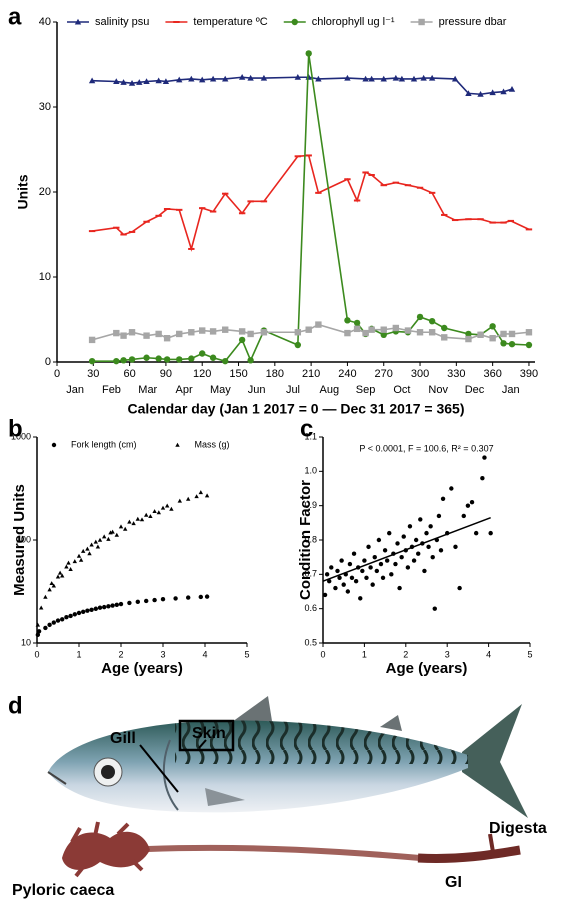 The image size is (565, 902). What do you see at coordinates (120, 654) in the screenshot?
I see `x-tick-label: 2` at bounding box center [120, 654].